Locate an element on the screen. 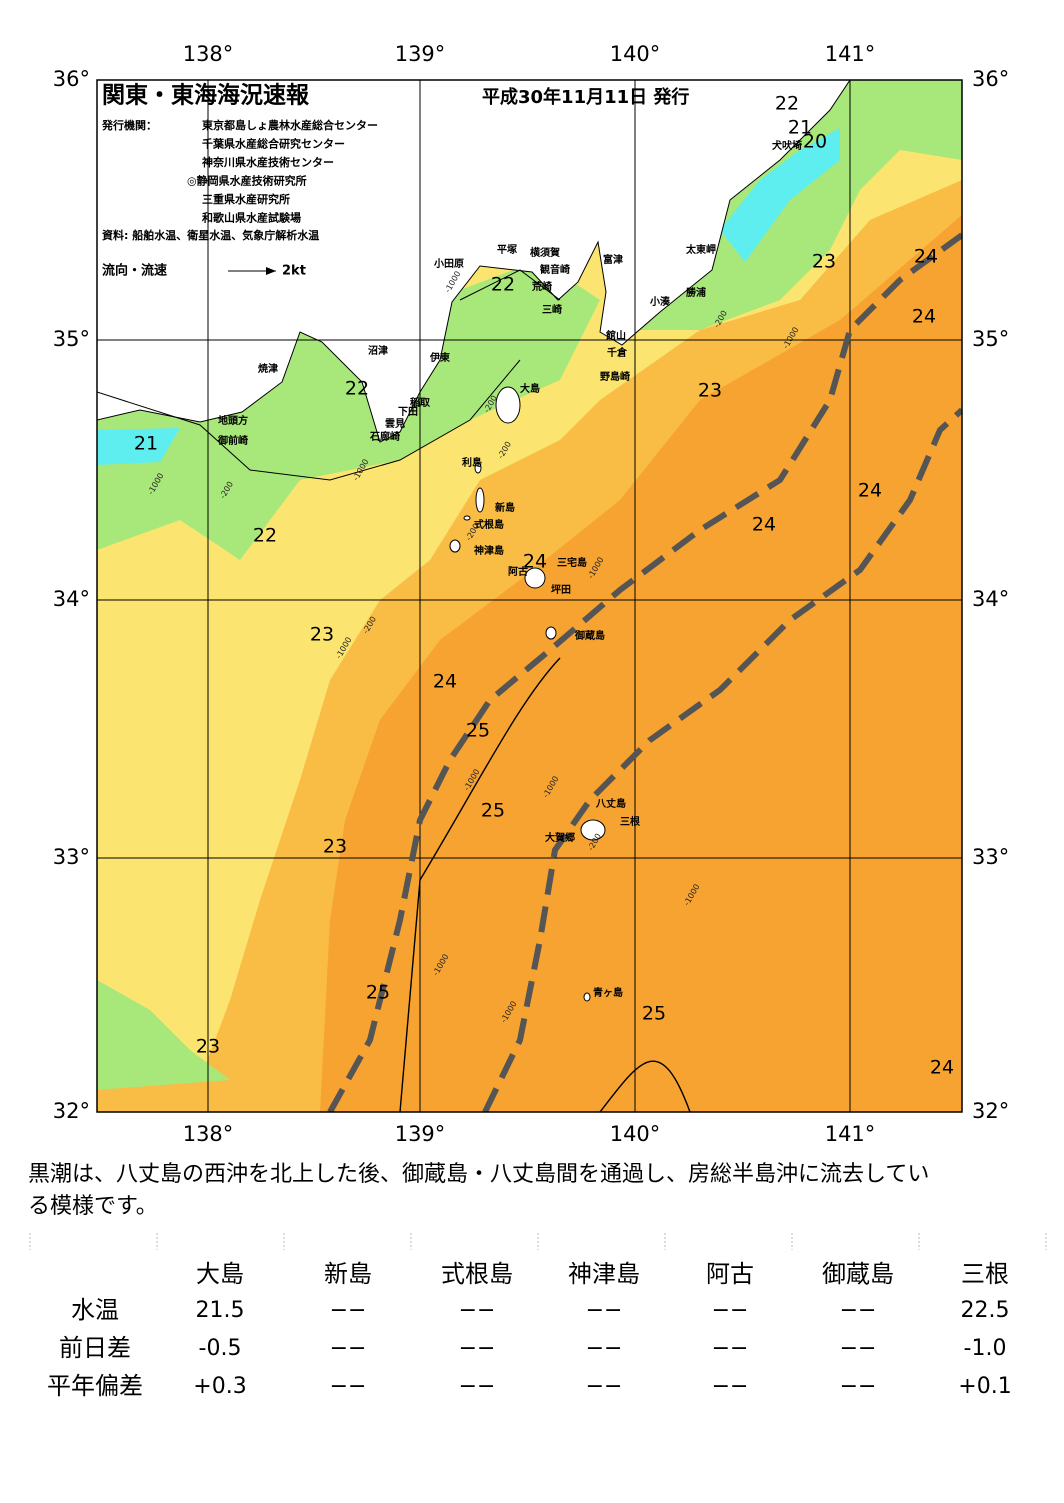 This screenshot has height=1503, width=1064. place-label: 横須賀 is located at coordinates (545, 252).